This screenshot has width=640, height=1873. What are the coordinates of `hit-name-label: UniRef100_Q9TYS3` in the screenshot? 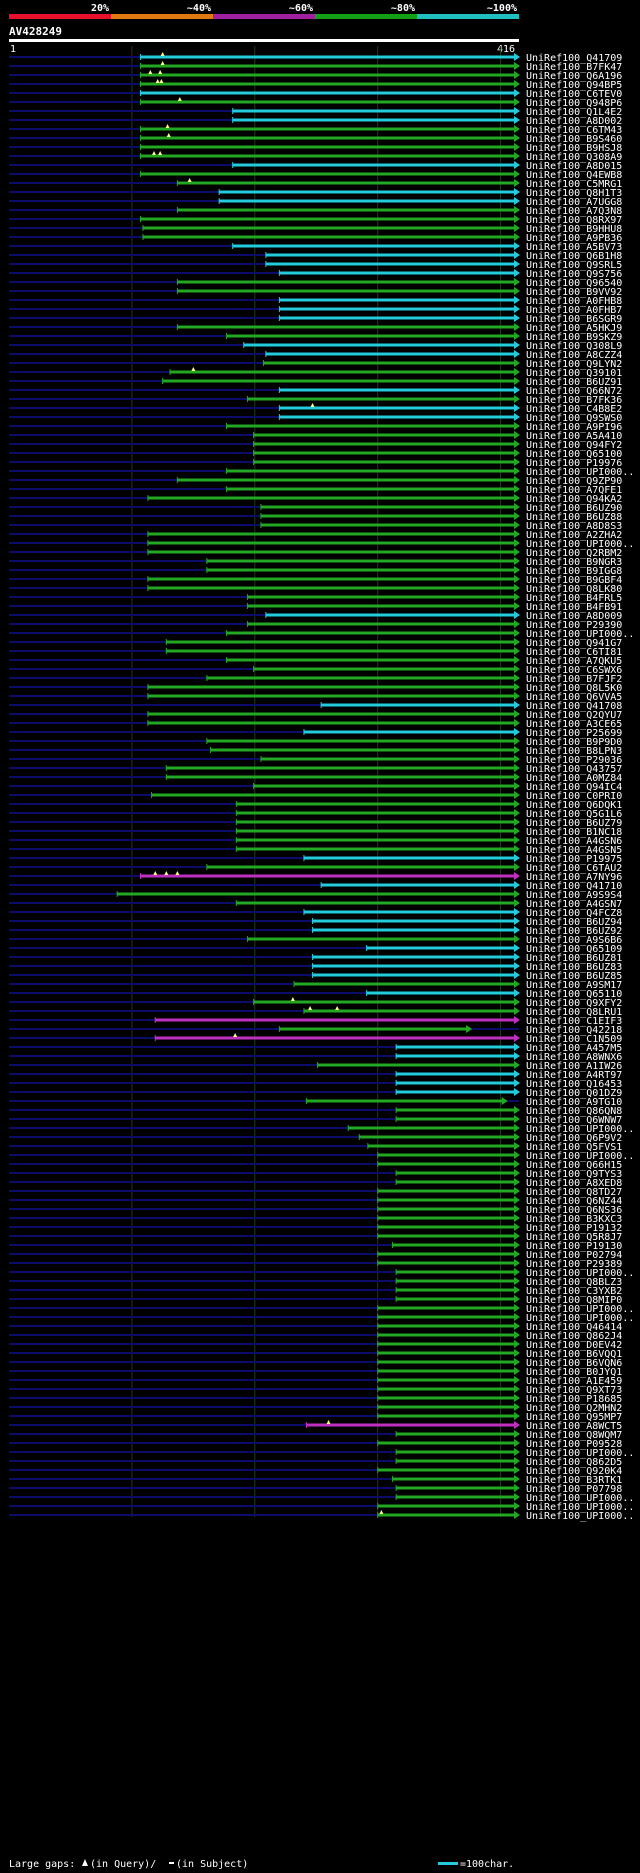 It's located at (574, 1174).